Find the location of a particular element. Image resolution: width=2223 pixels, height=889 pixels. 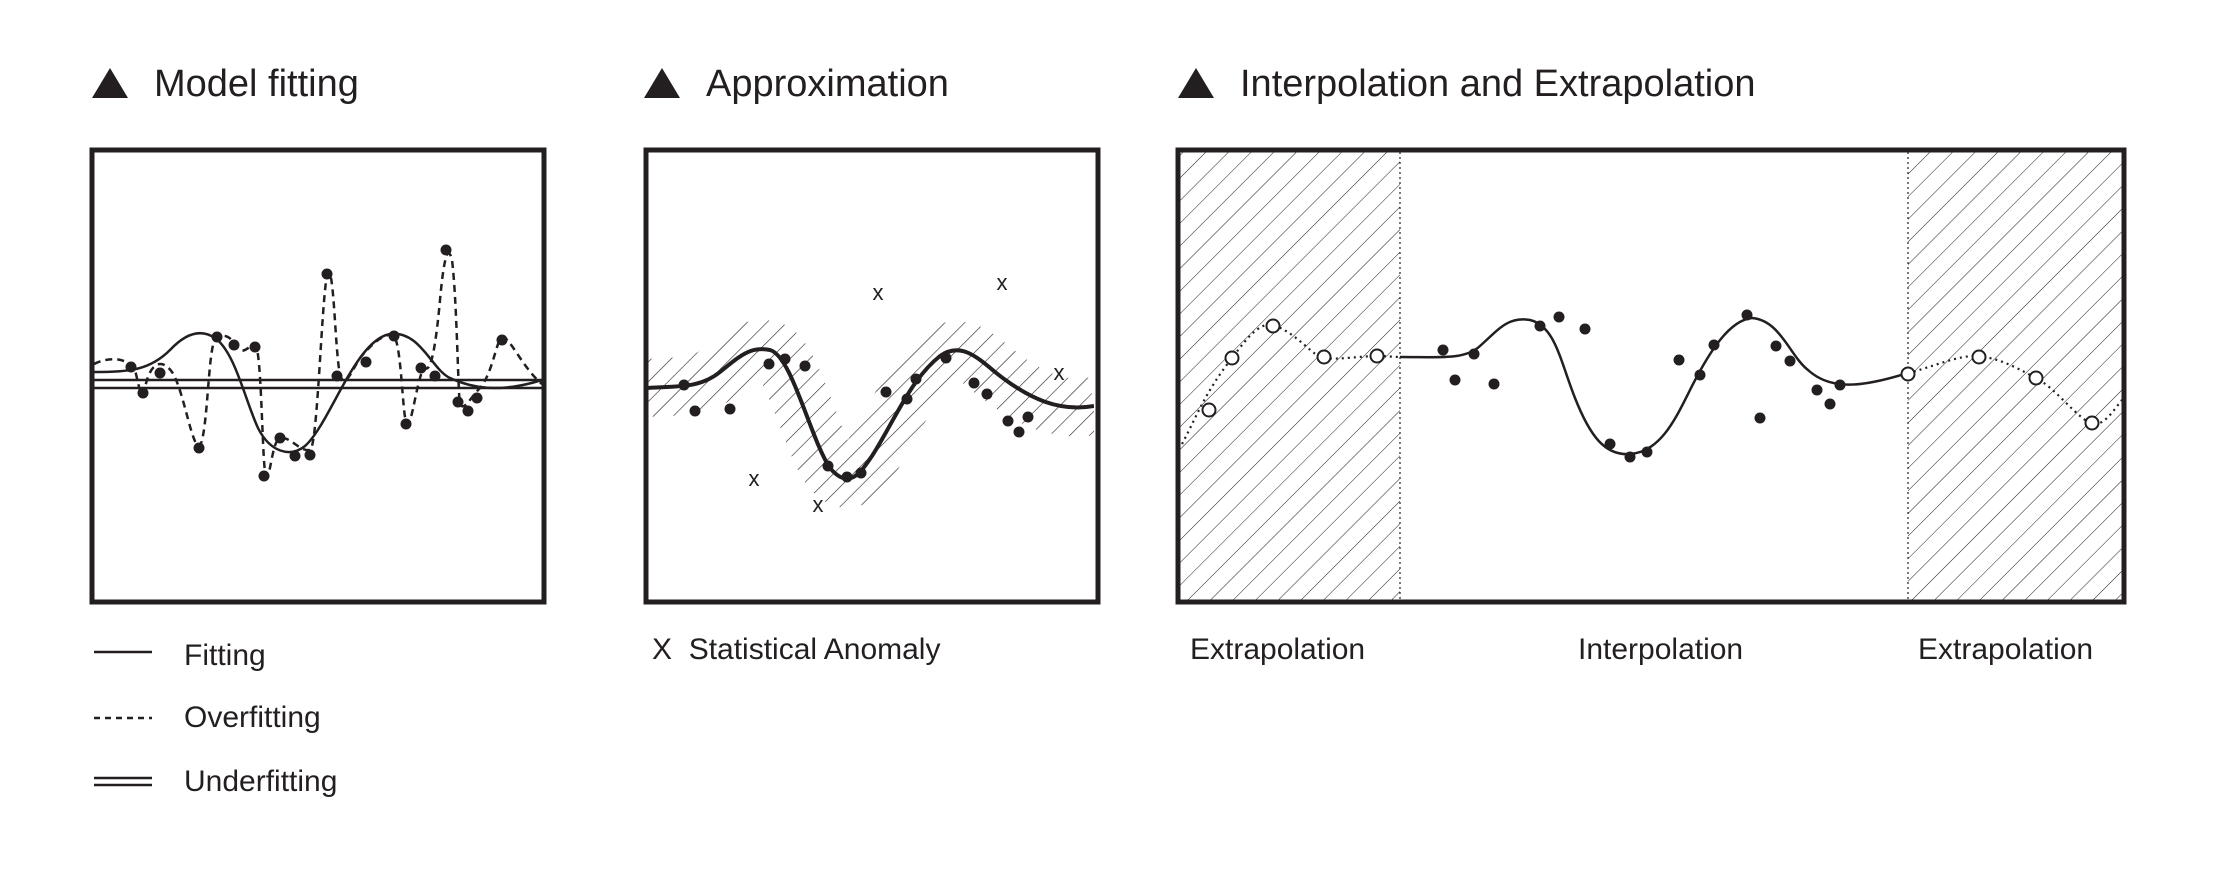

interpolation-title-text: Interpolation and Extrapolation is located at coordinates (1498, 84).